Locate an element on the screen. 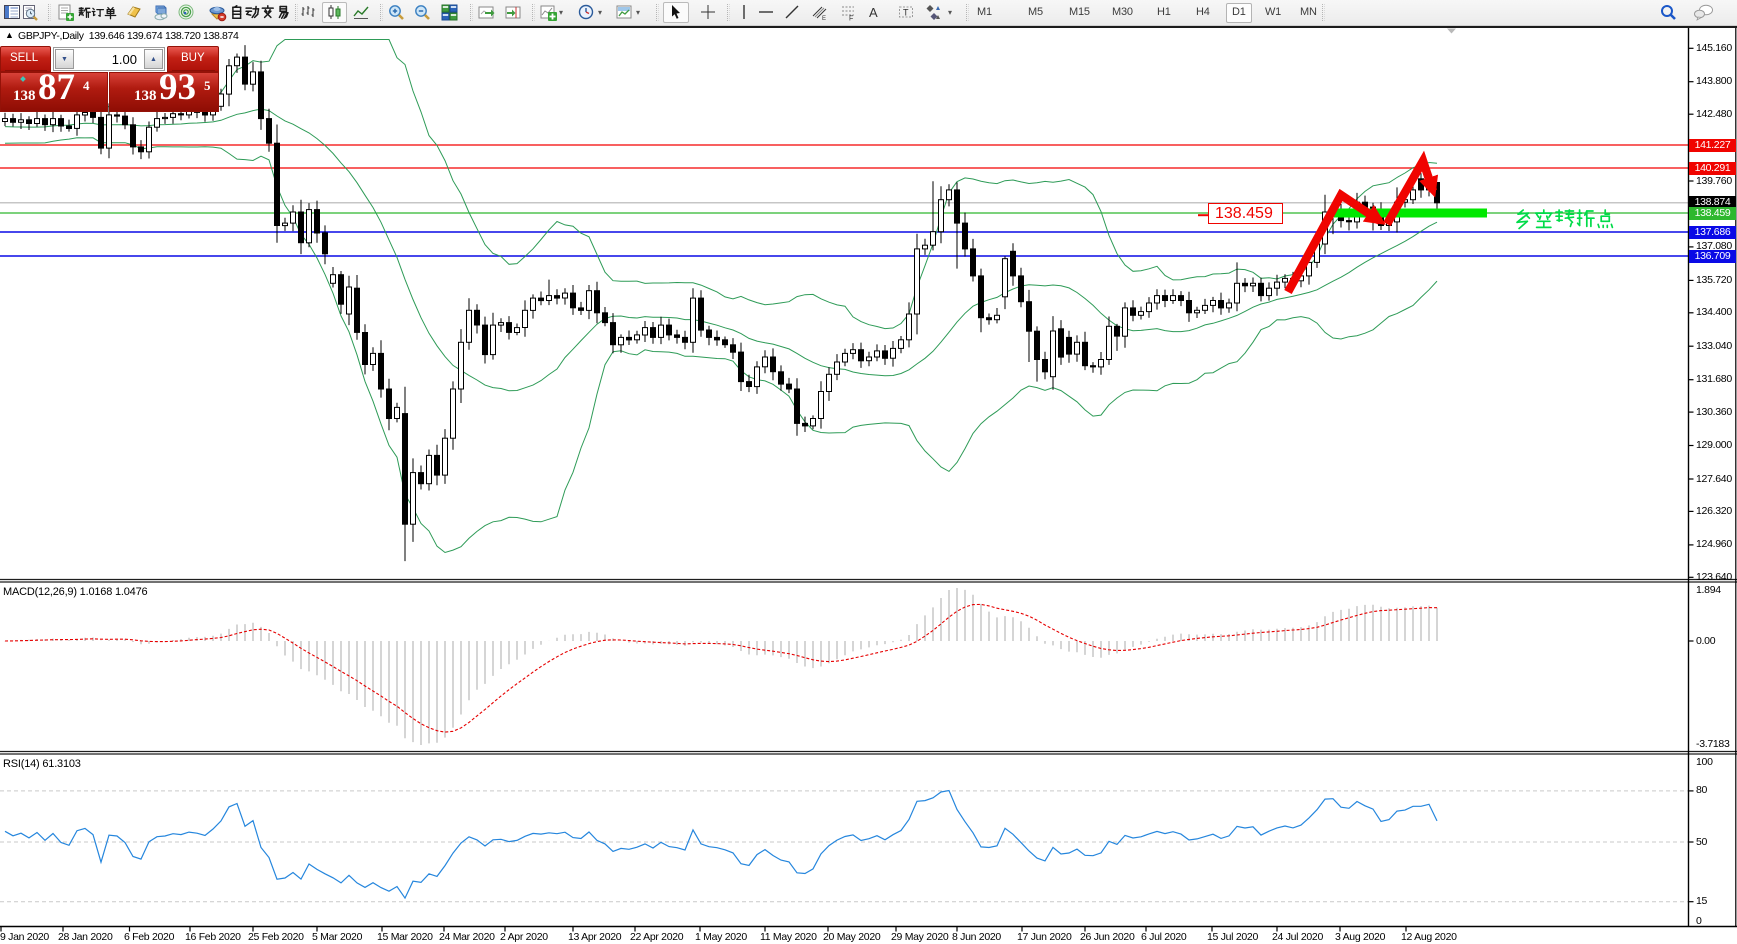 This screenshot has width=1737, height=944. svg-text: E is located at coordinates (824, 19).